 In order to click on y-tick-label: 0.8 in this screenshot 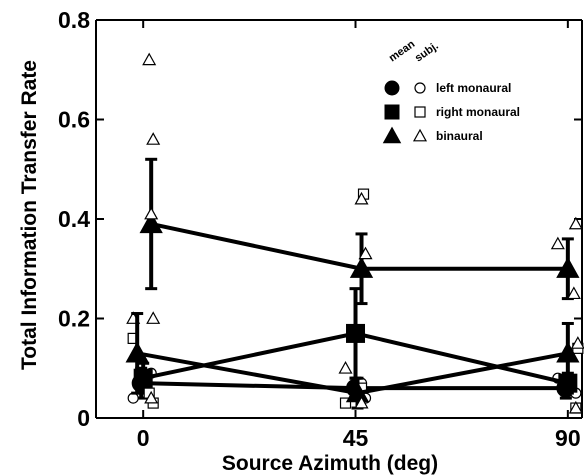, I will do `click(74, 20)`.